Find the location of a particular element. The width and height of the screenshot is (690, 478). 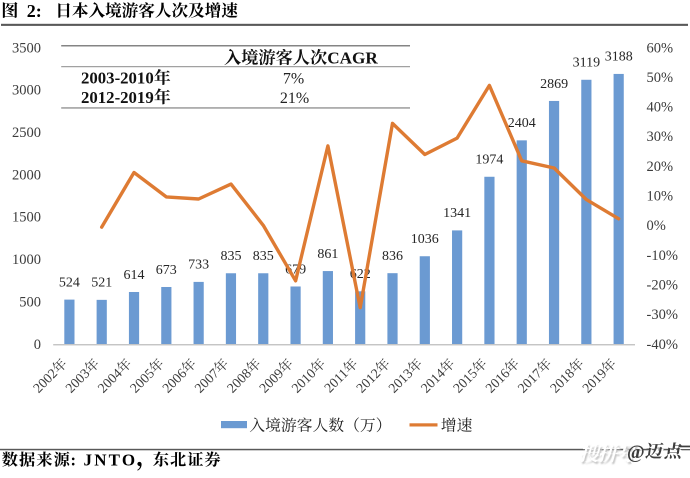

svg-text: 673 is located at coordinates (166, 270).